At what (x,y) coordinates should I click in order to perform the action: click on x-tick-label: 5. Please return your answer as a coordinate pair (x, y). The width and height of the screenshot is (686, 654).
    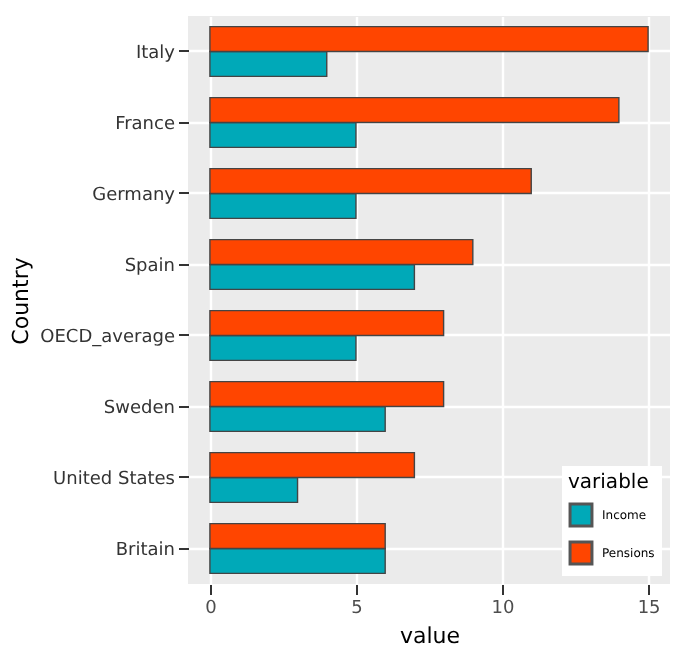
    Looking at the image, I should click on (357, 609).